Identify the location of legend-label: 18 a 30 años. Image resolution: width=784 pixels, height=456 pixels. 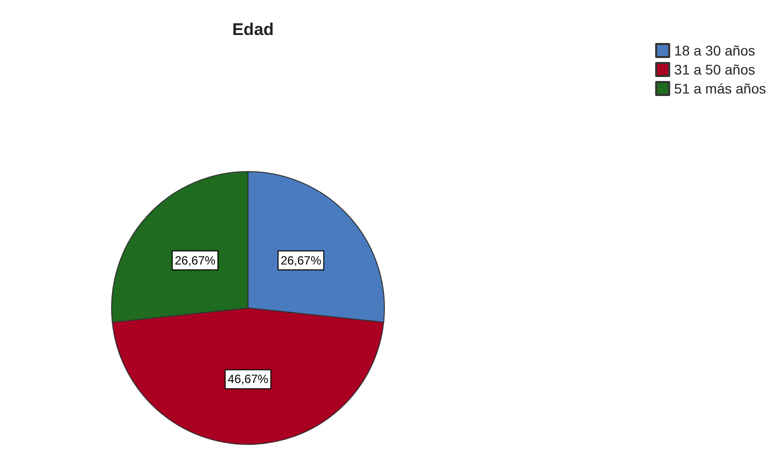
(715, 50).